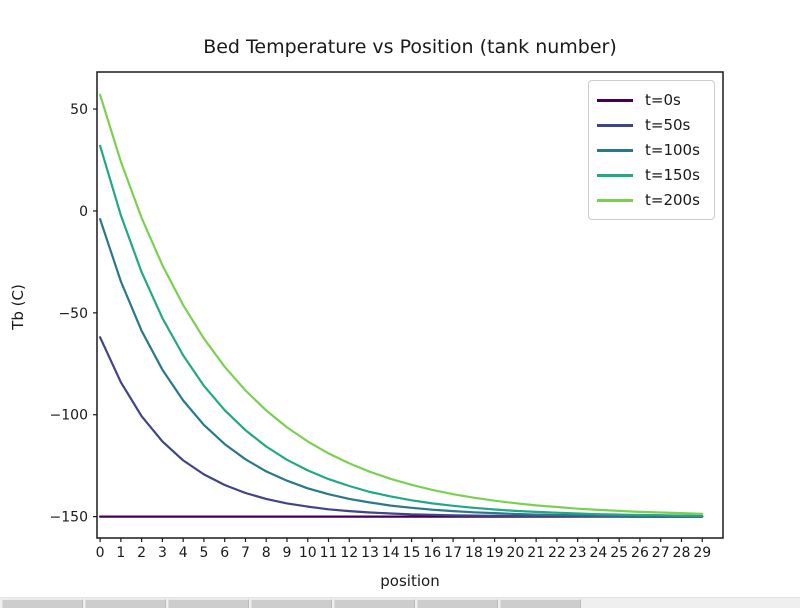 The height and width of the screenshot is (608, 800). What do you see at coordinates (557, 553) in the screenshot?
I see `x-tick-label: 22` at bounding box center [557, 553].